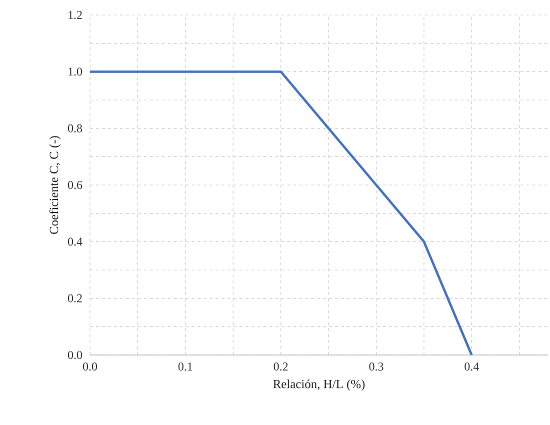 The image size is (550, 425). Describe the element at coordinates (471, 366) in the screenshot. I see `x-tick-label: 0.4` at that location.